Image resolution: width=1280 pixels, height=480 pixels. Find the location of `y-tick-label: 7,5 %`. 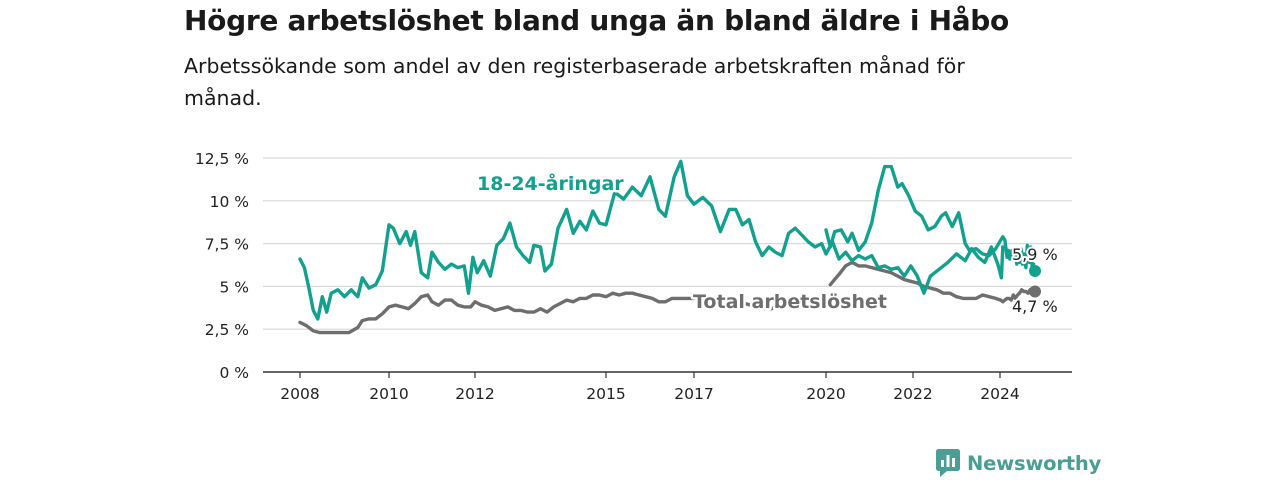

y-tick-label: 7,5 % is located at coordinates (227, 245).